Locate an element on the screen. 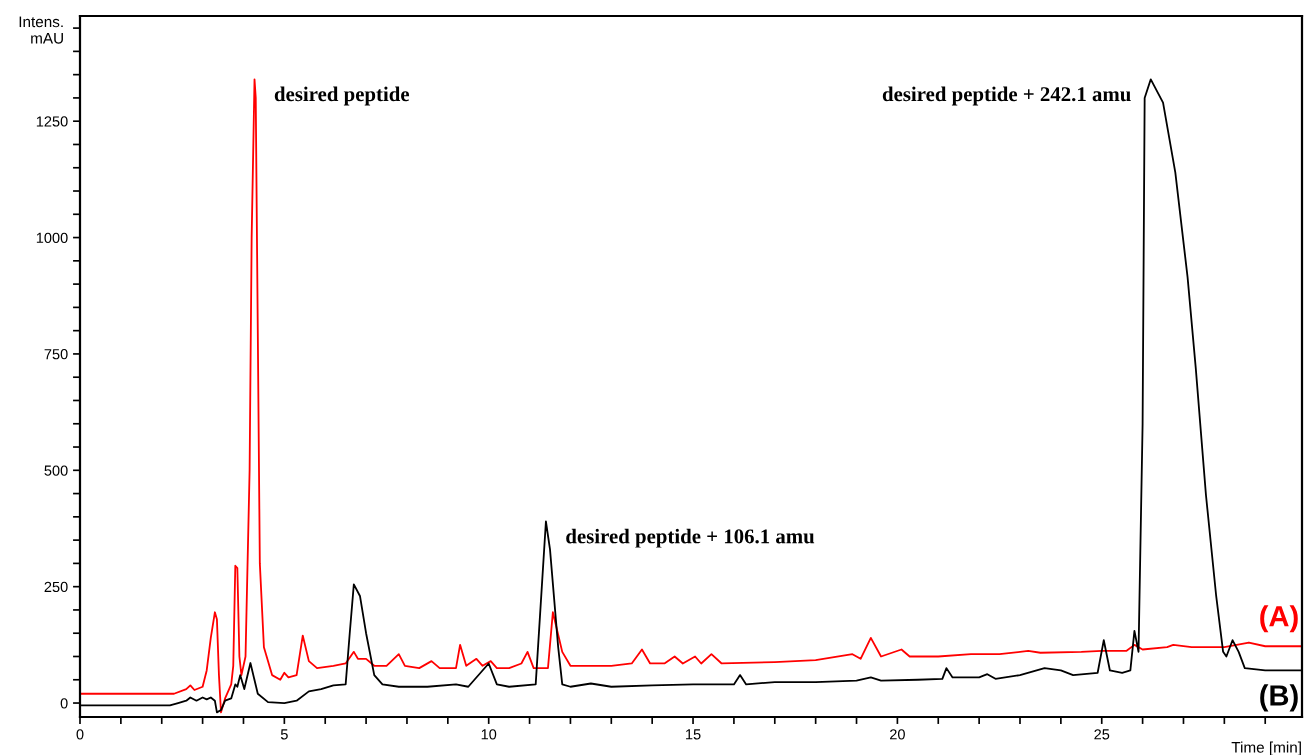 The height and width of the screenshot is (755, 1304). x-tick-label: 5 is located at coordinates (284, 734).